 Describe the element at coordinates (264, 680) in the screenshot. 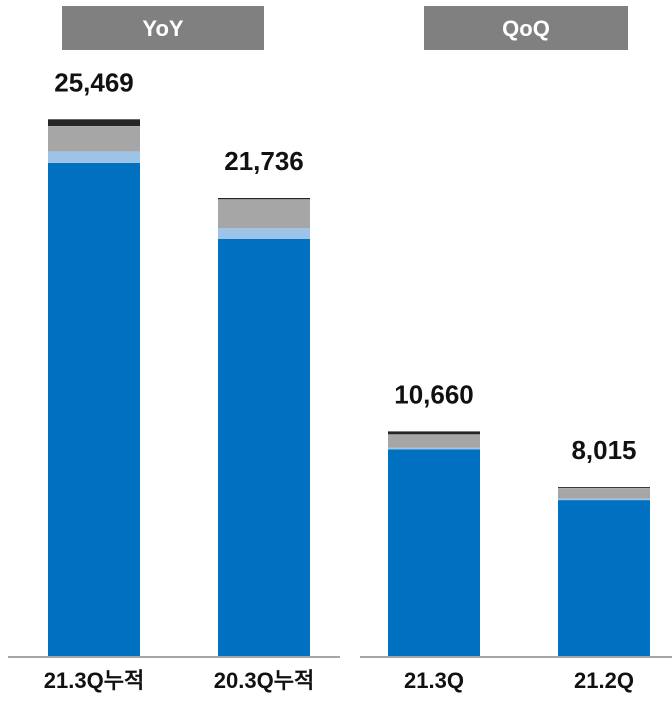

I see `category-label: 20.3Q누적` at that location.